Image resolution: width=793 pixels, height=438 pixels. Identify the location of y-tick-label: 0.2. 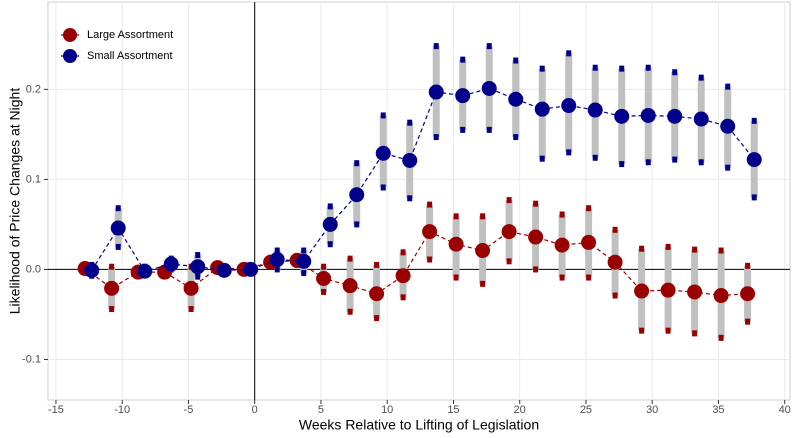
(33, 89).